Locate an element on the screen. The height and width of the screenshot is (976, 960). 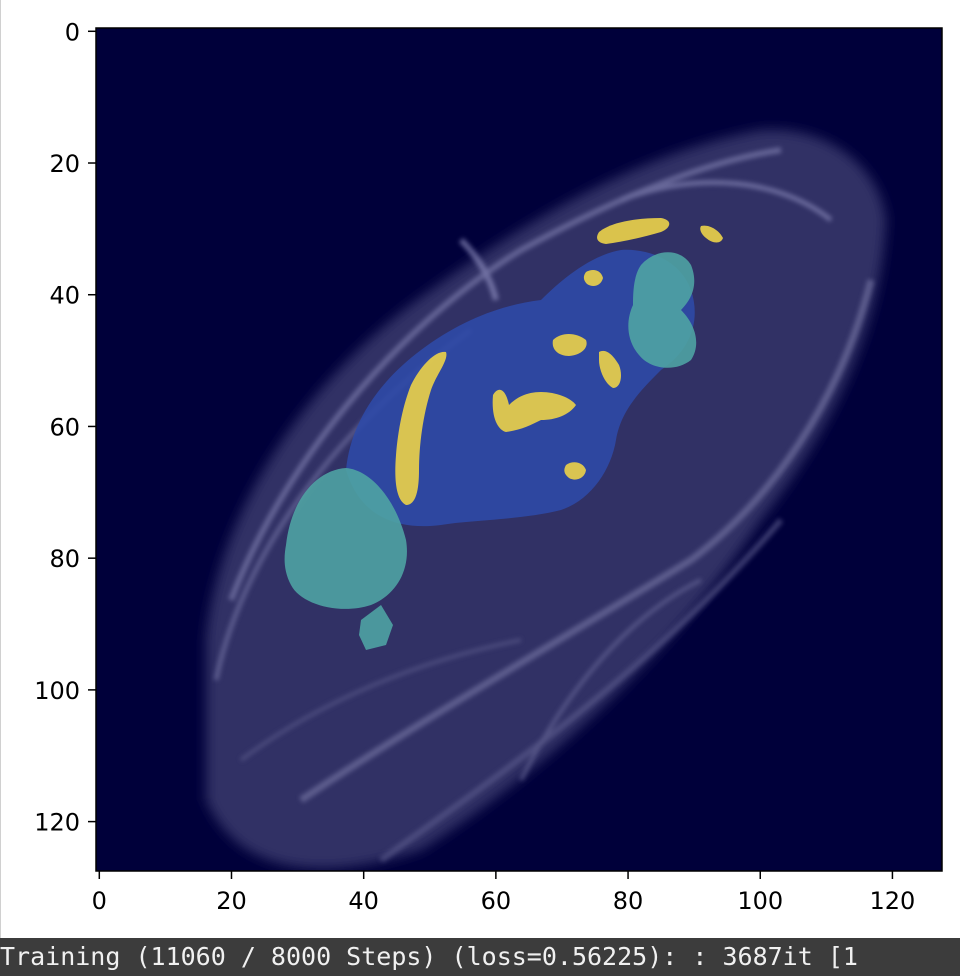
x-tick-label: 100 is located at coordinates (760, 901).